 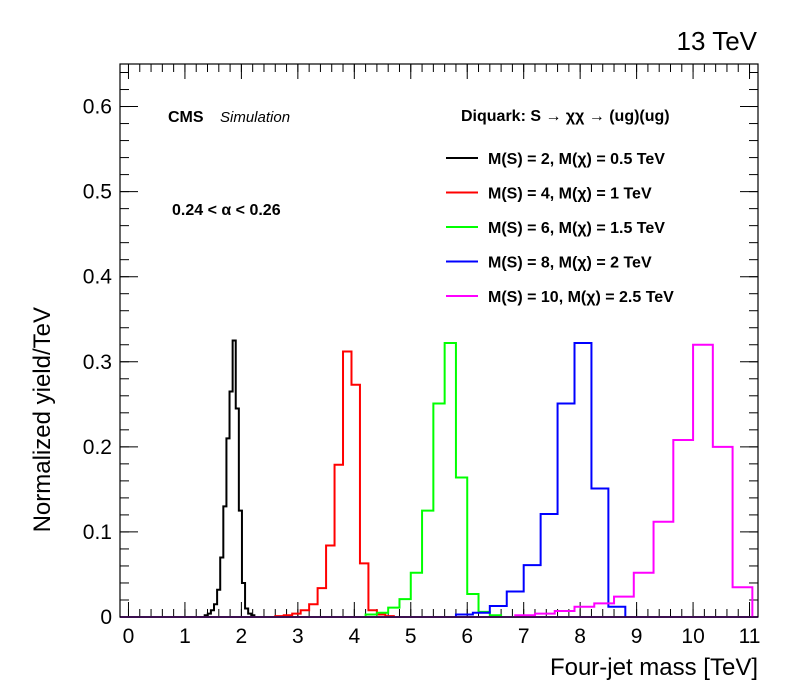 I want to click on x-axis-title: Four-jet mass [TeV], so click(x=654, y=667).